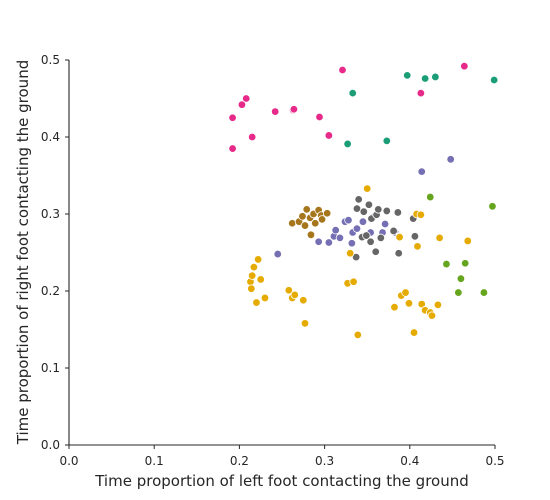  What do you see at coordinates (55, 252) in the screenshot?
I see `y-axis-ticks: 0.0 0.1 0.2 0.3 0.4 0.5` at bounding box center [55, 252].